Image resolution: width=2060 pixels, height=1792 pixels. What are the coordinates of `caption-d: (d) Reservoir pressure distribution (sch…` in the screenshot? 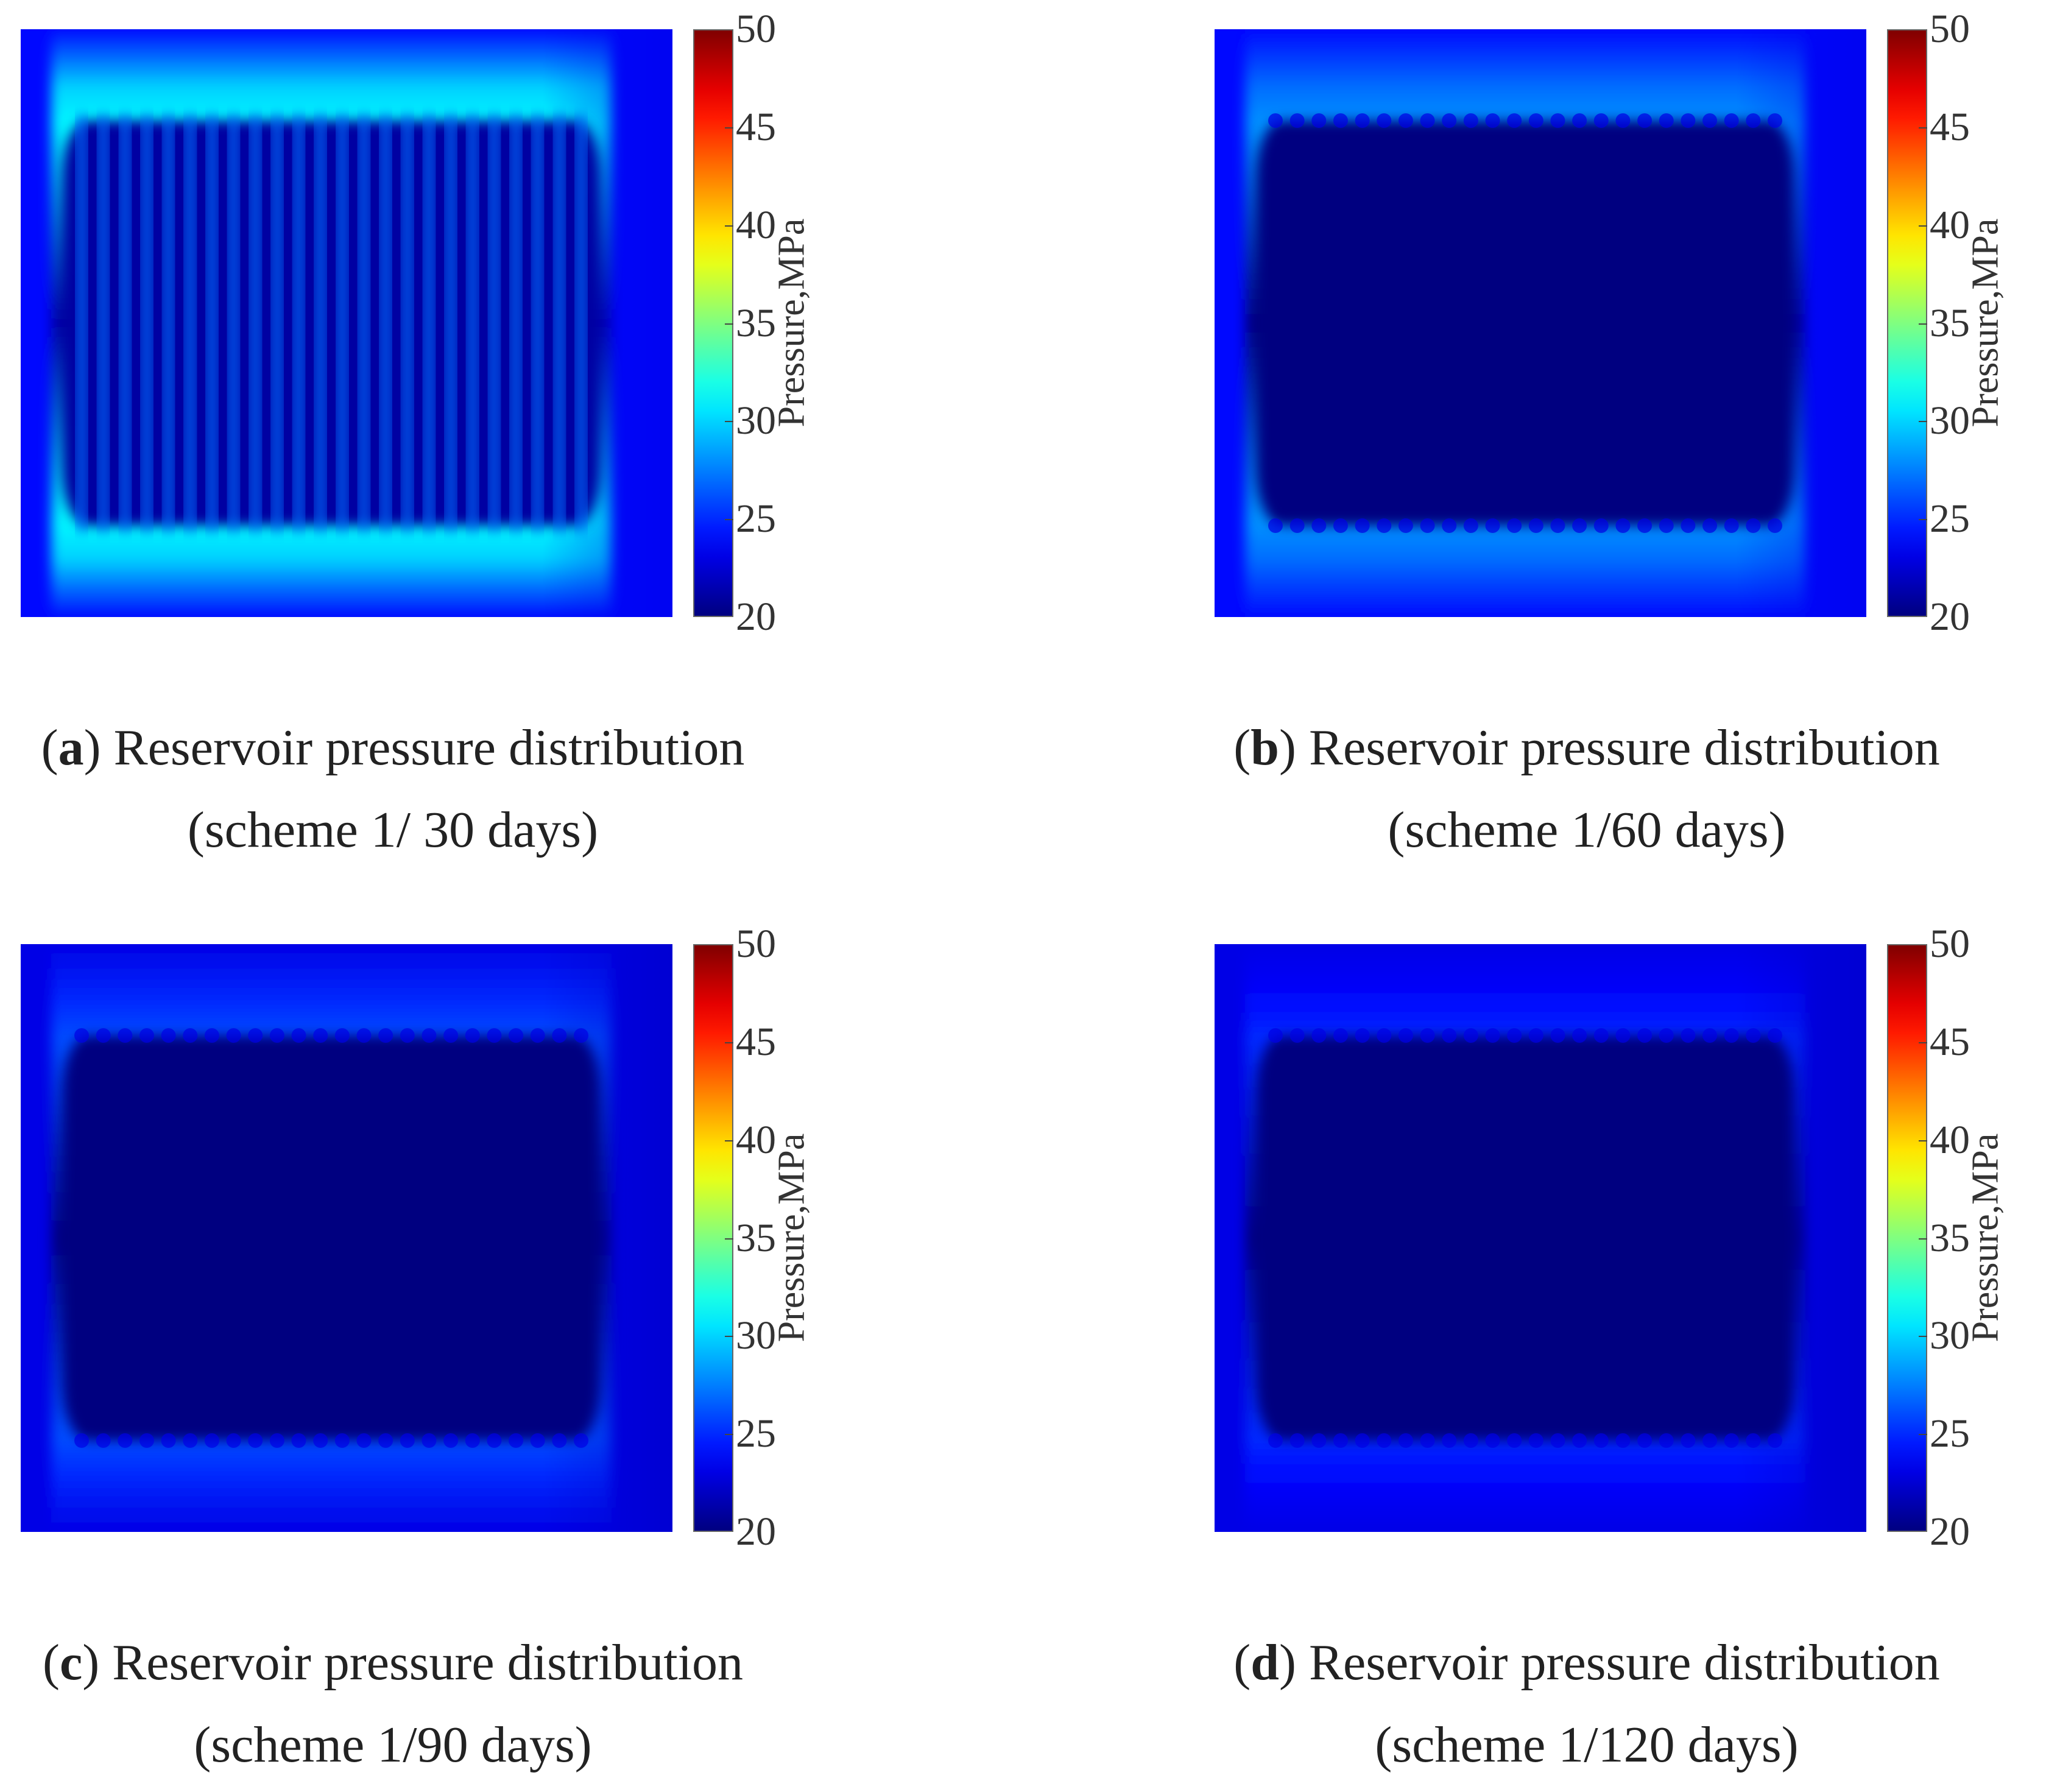 It's located at (1587, 1704).